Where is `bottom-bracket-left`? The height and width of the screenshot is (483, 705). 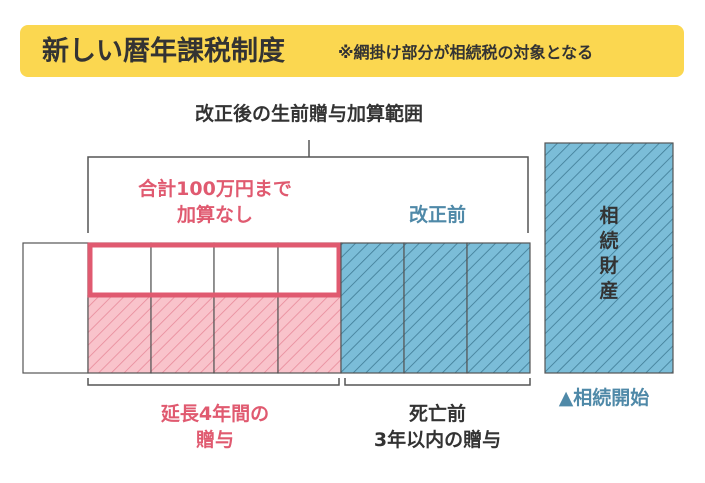 bottom-bracket-left is located at coordinates (213, 382).